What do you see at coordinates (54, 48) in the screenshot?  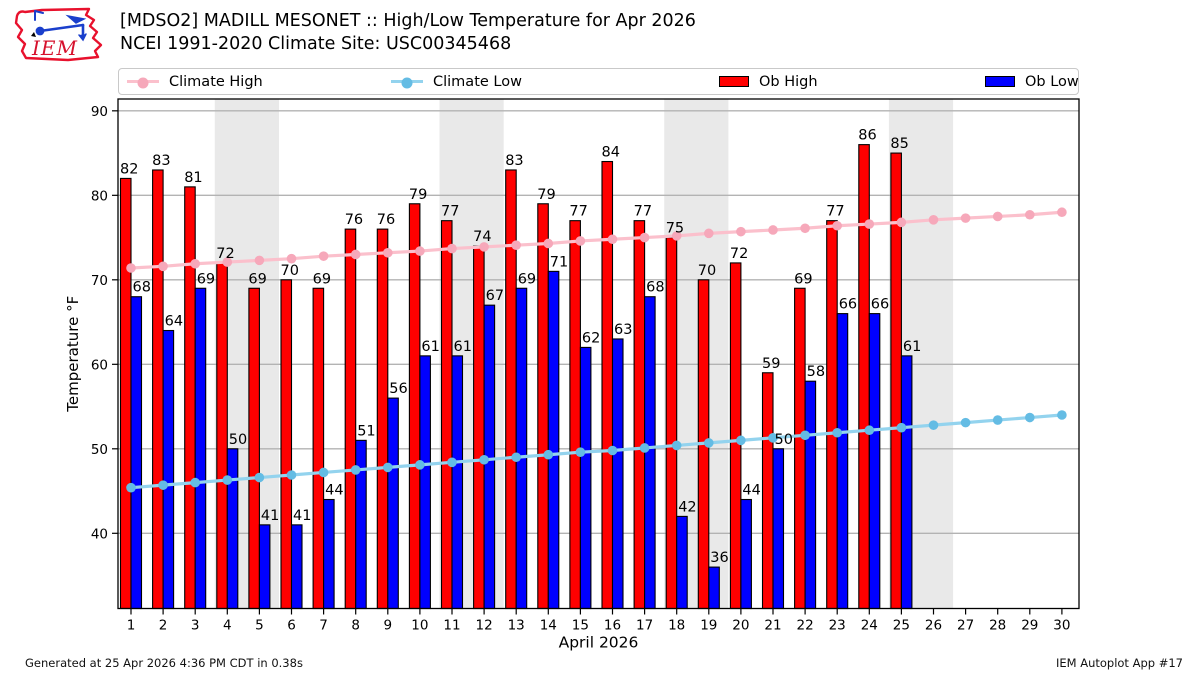 I see `iem-logo-text: IEM` at bounding box center [54, 48].